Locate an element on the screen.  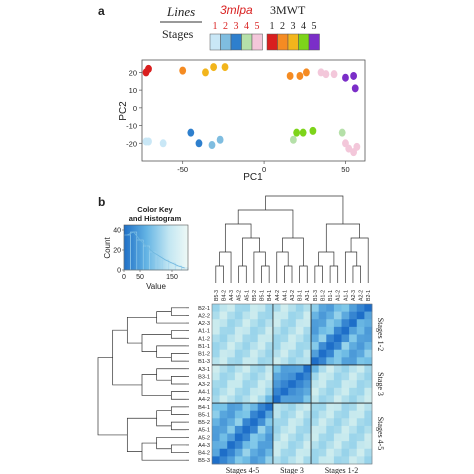
row-label-15: B5-2 is located at coordinates (204, 423).